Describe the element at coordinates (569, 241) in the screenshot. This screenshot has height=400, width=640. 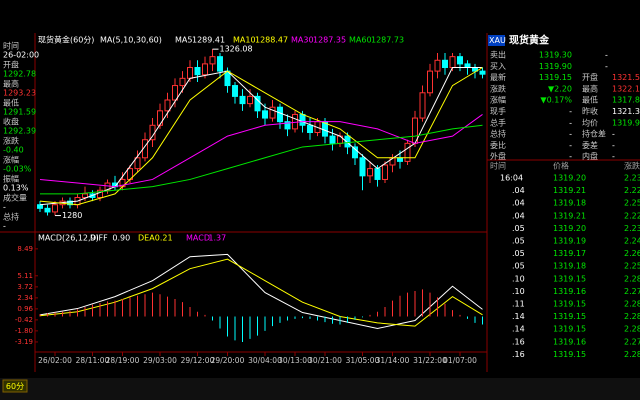
I see `tick-price: 1319.19` at that location.